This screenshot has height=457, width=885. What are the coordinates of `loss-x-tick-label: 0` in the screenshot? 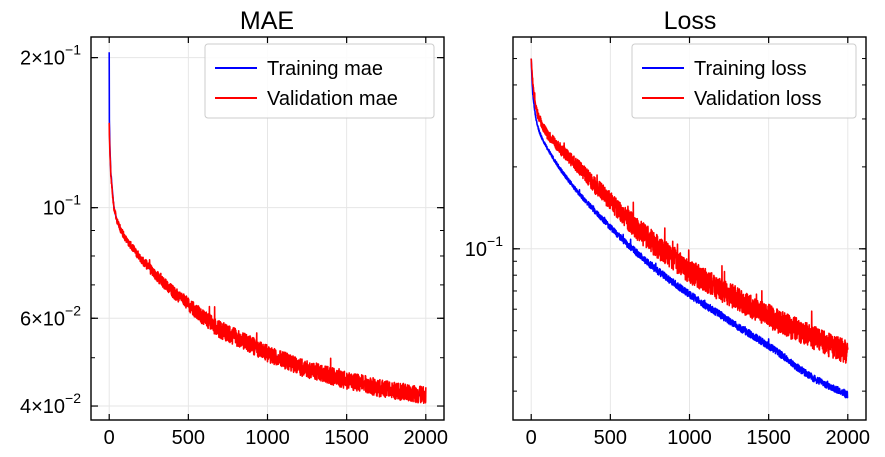 It's located at (531, 438).